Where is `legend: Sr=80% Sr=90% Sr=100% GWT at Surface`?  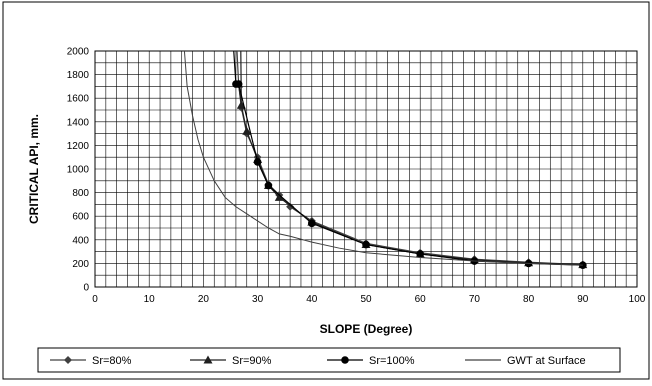
legend: Sr=80% Sr=90% Sr=100% GWT at Surface is located at coordinates (329, 360).